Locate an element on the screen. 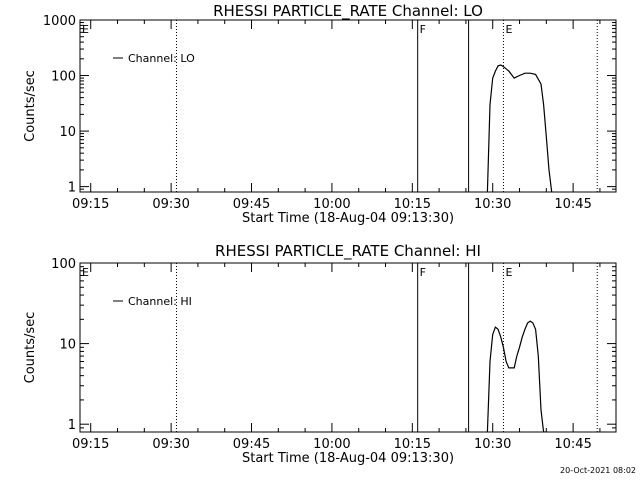 The image size is (640, 480). y-axis-label-0: Counts/sec is located at coordinates (30, 106).